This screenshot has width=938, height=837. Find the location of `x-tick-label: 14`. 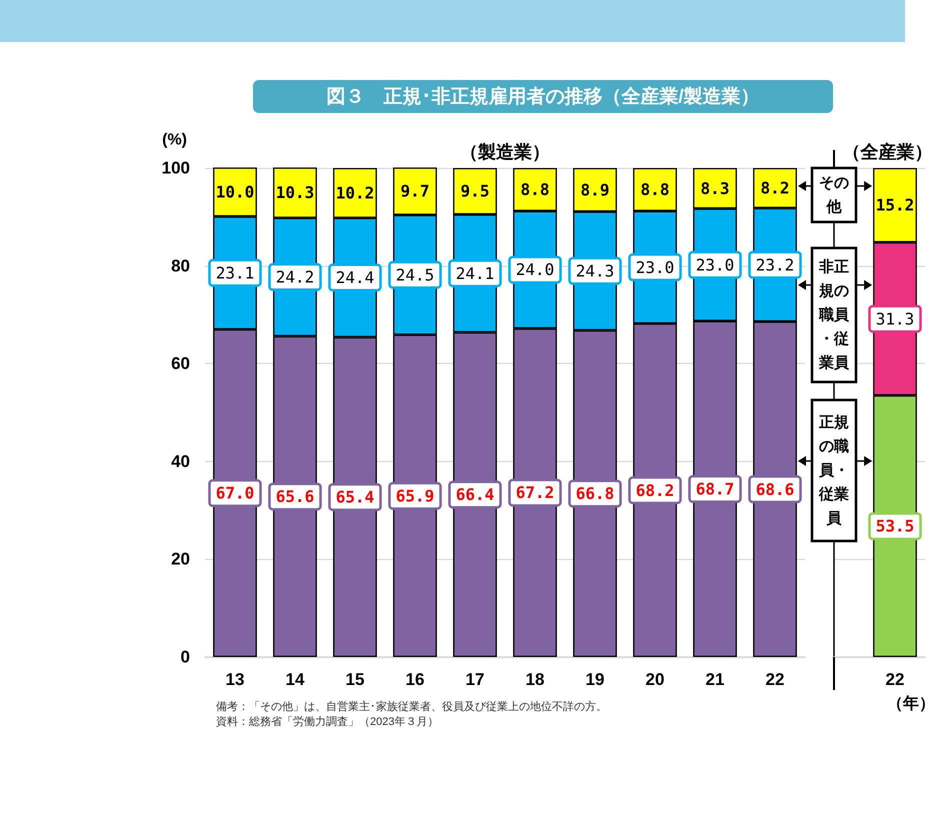

x-tick-label: 14 is located at coordinates (295, 679).